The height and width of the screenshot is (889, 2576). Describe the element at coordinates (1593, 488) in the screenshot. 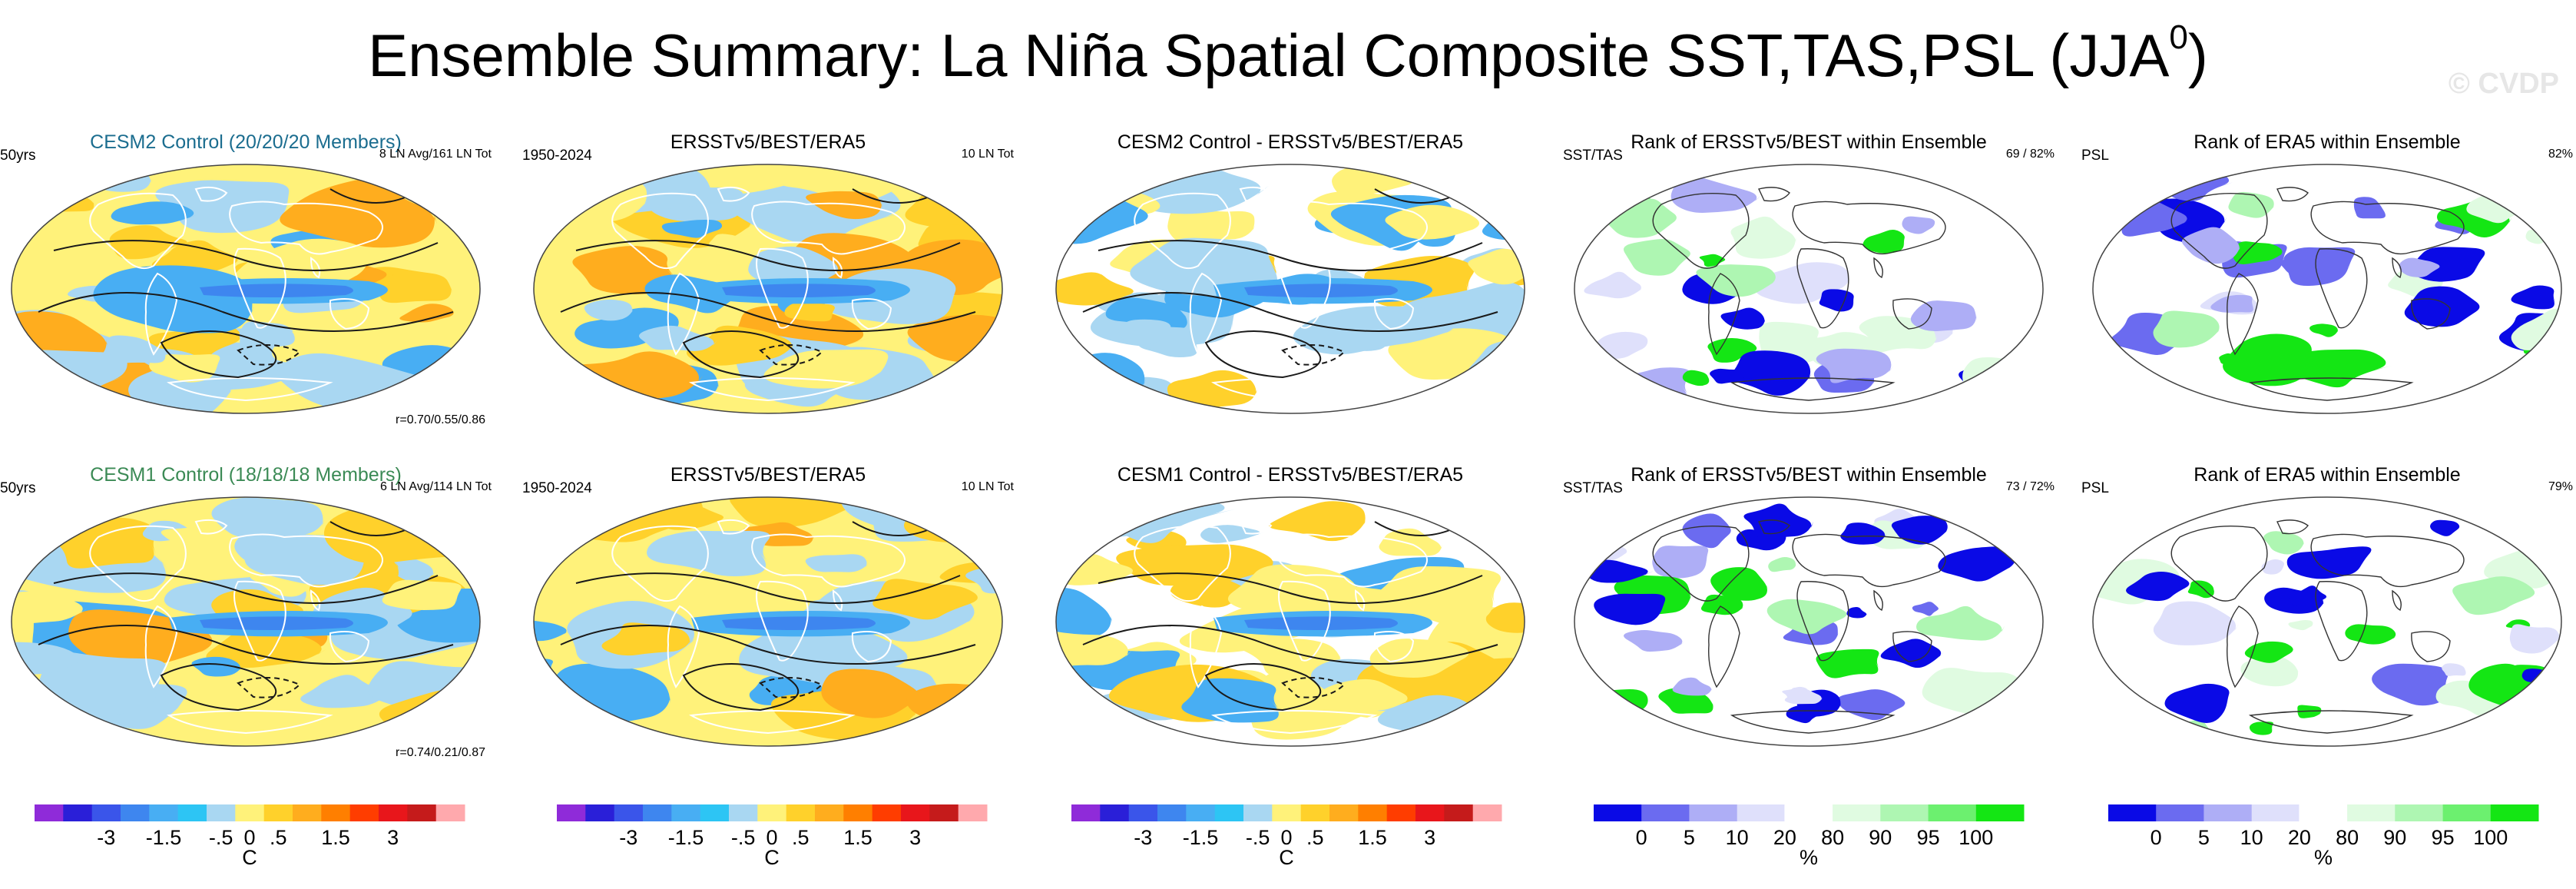

I see `panel-left-label: SST/TAS` at that location.